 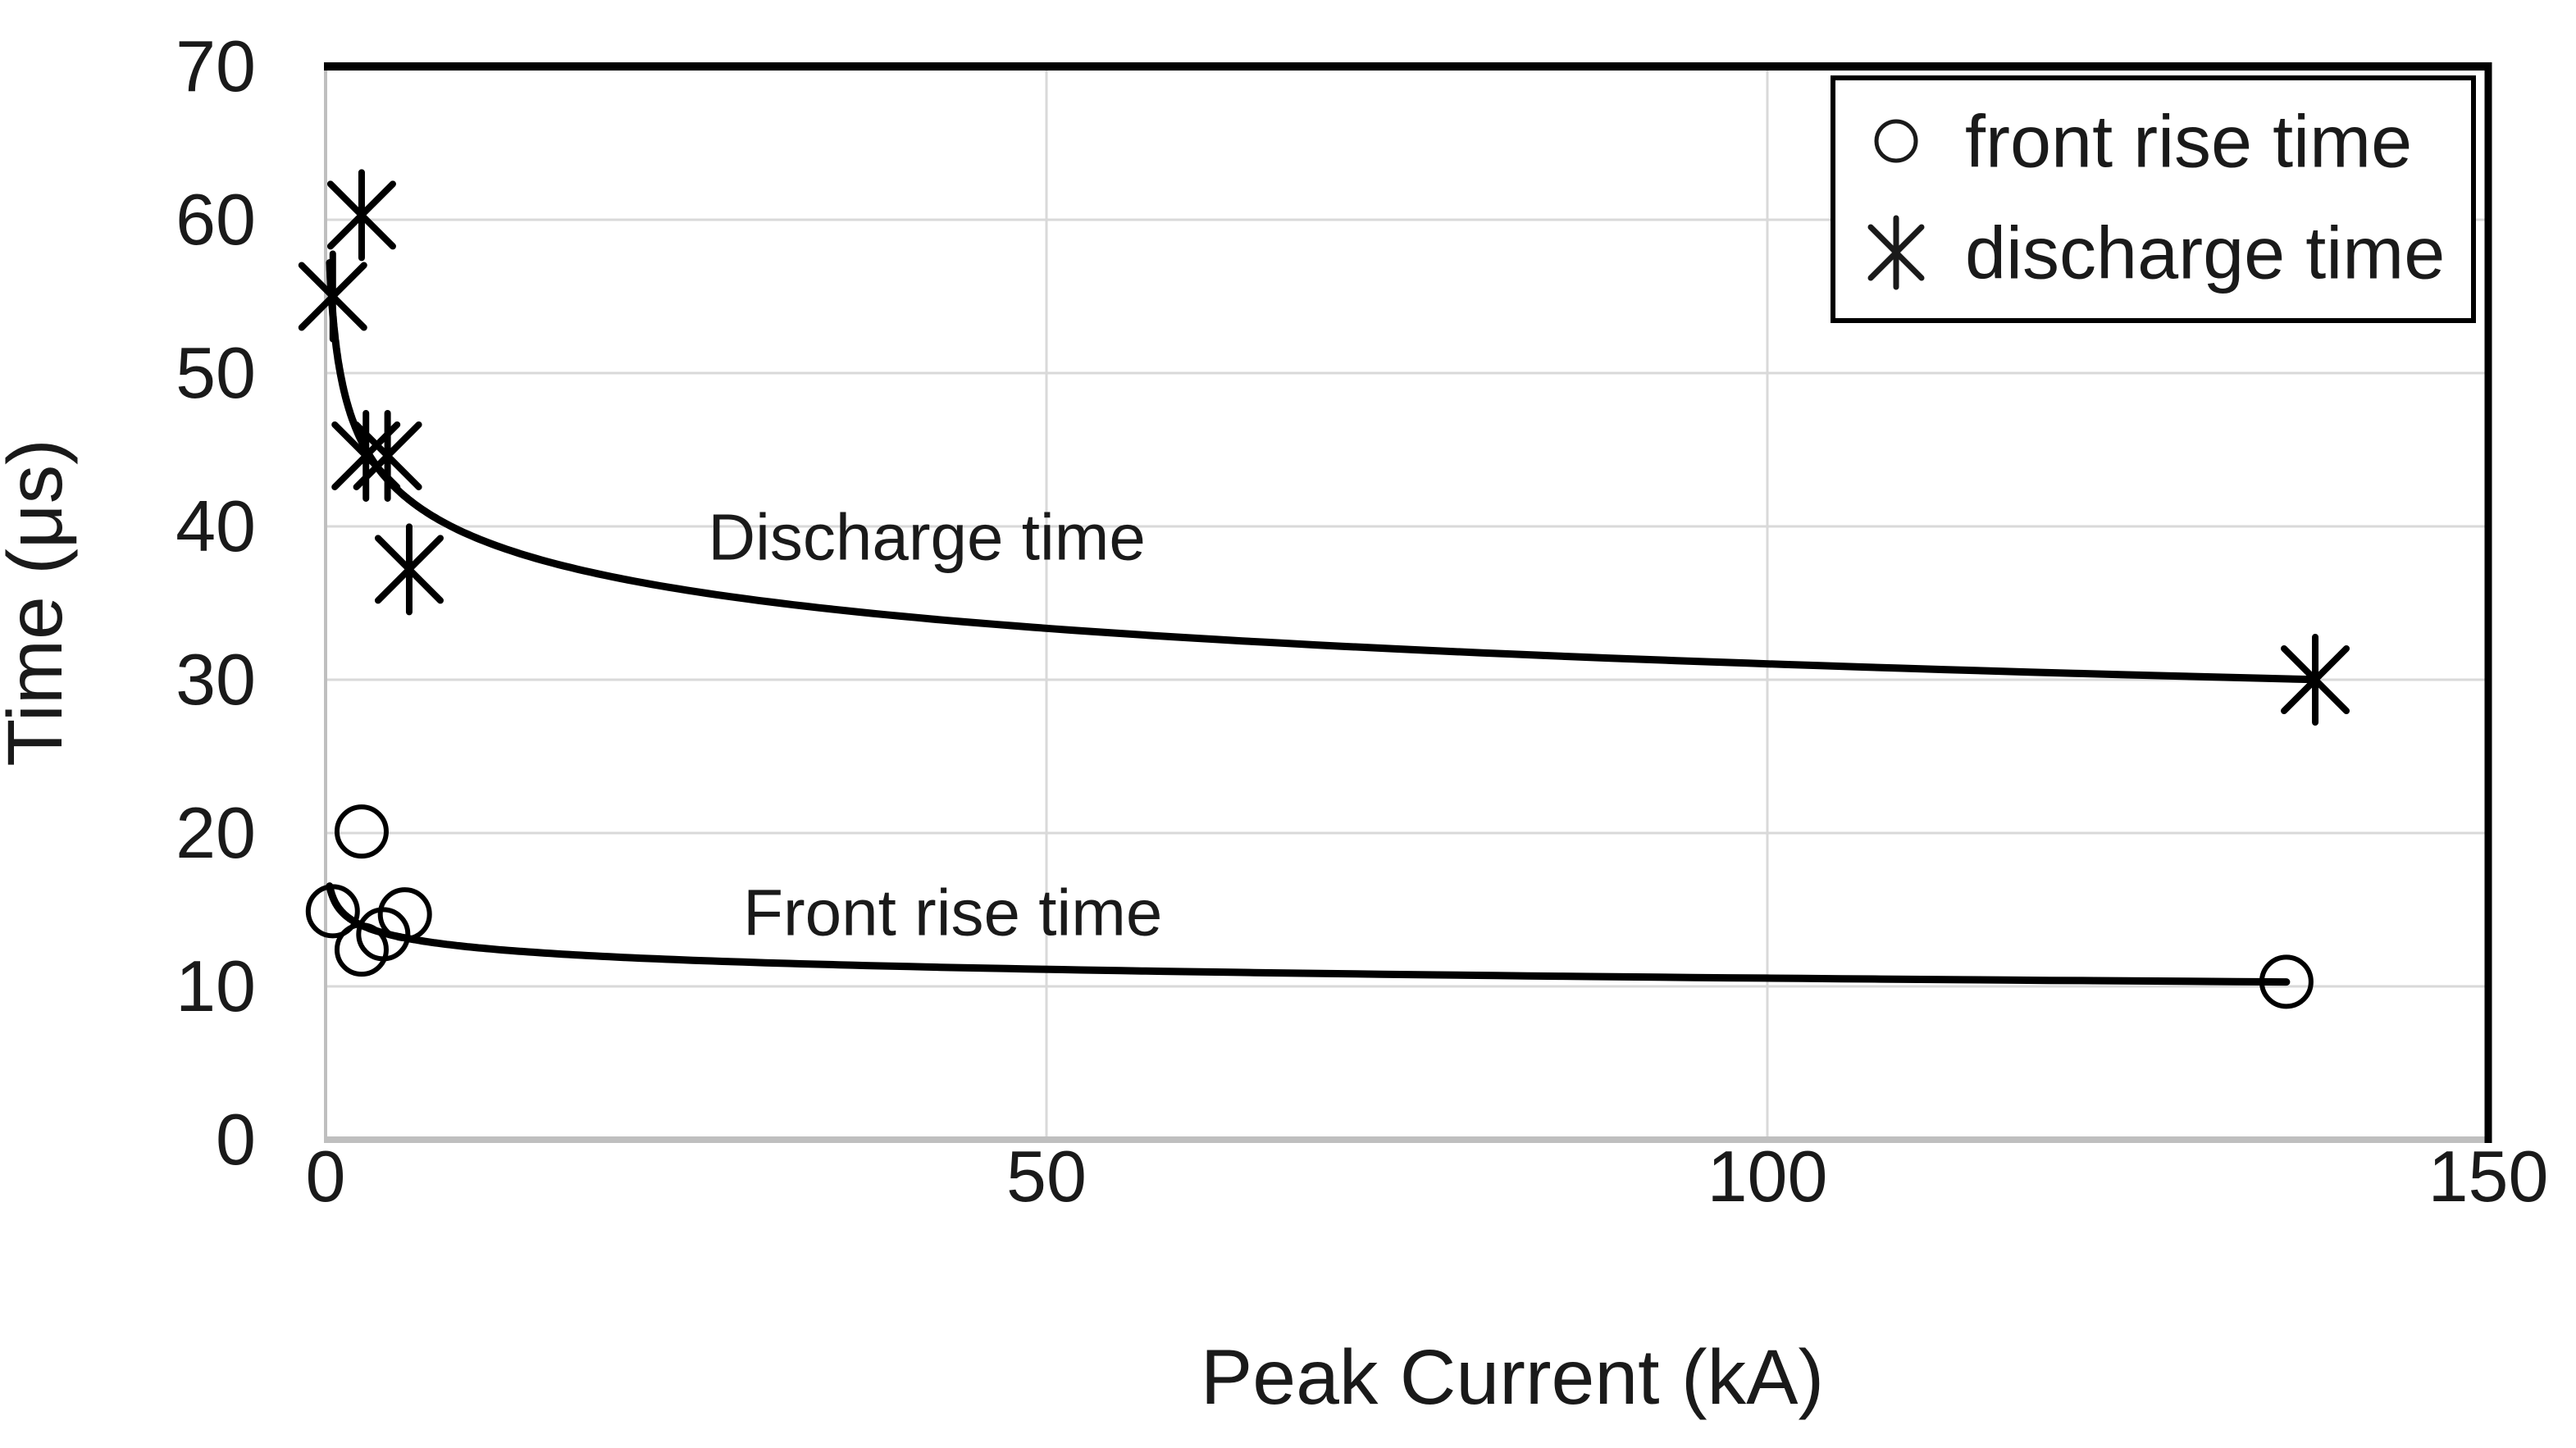 I want to click on series-annotations: Discharge time Front rise time, so click(x=935, y=724).